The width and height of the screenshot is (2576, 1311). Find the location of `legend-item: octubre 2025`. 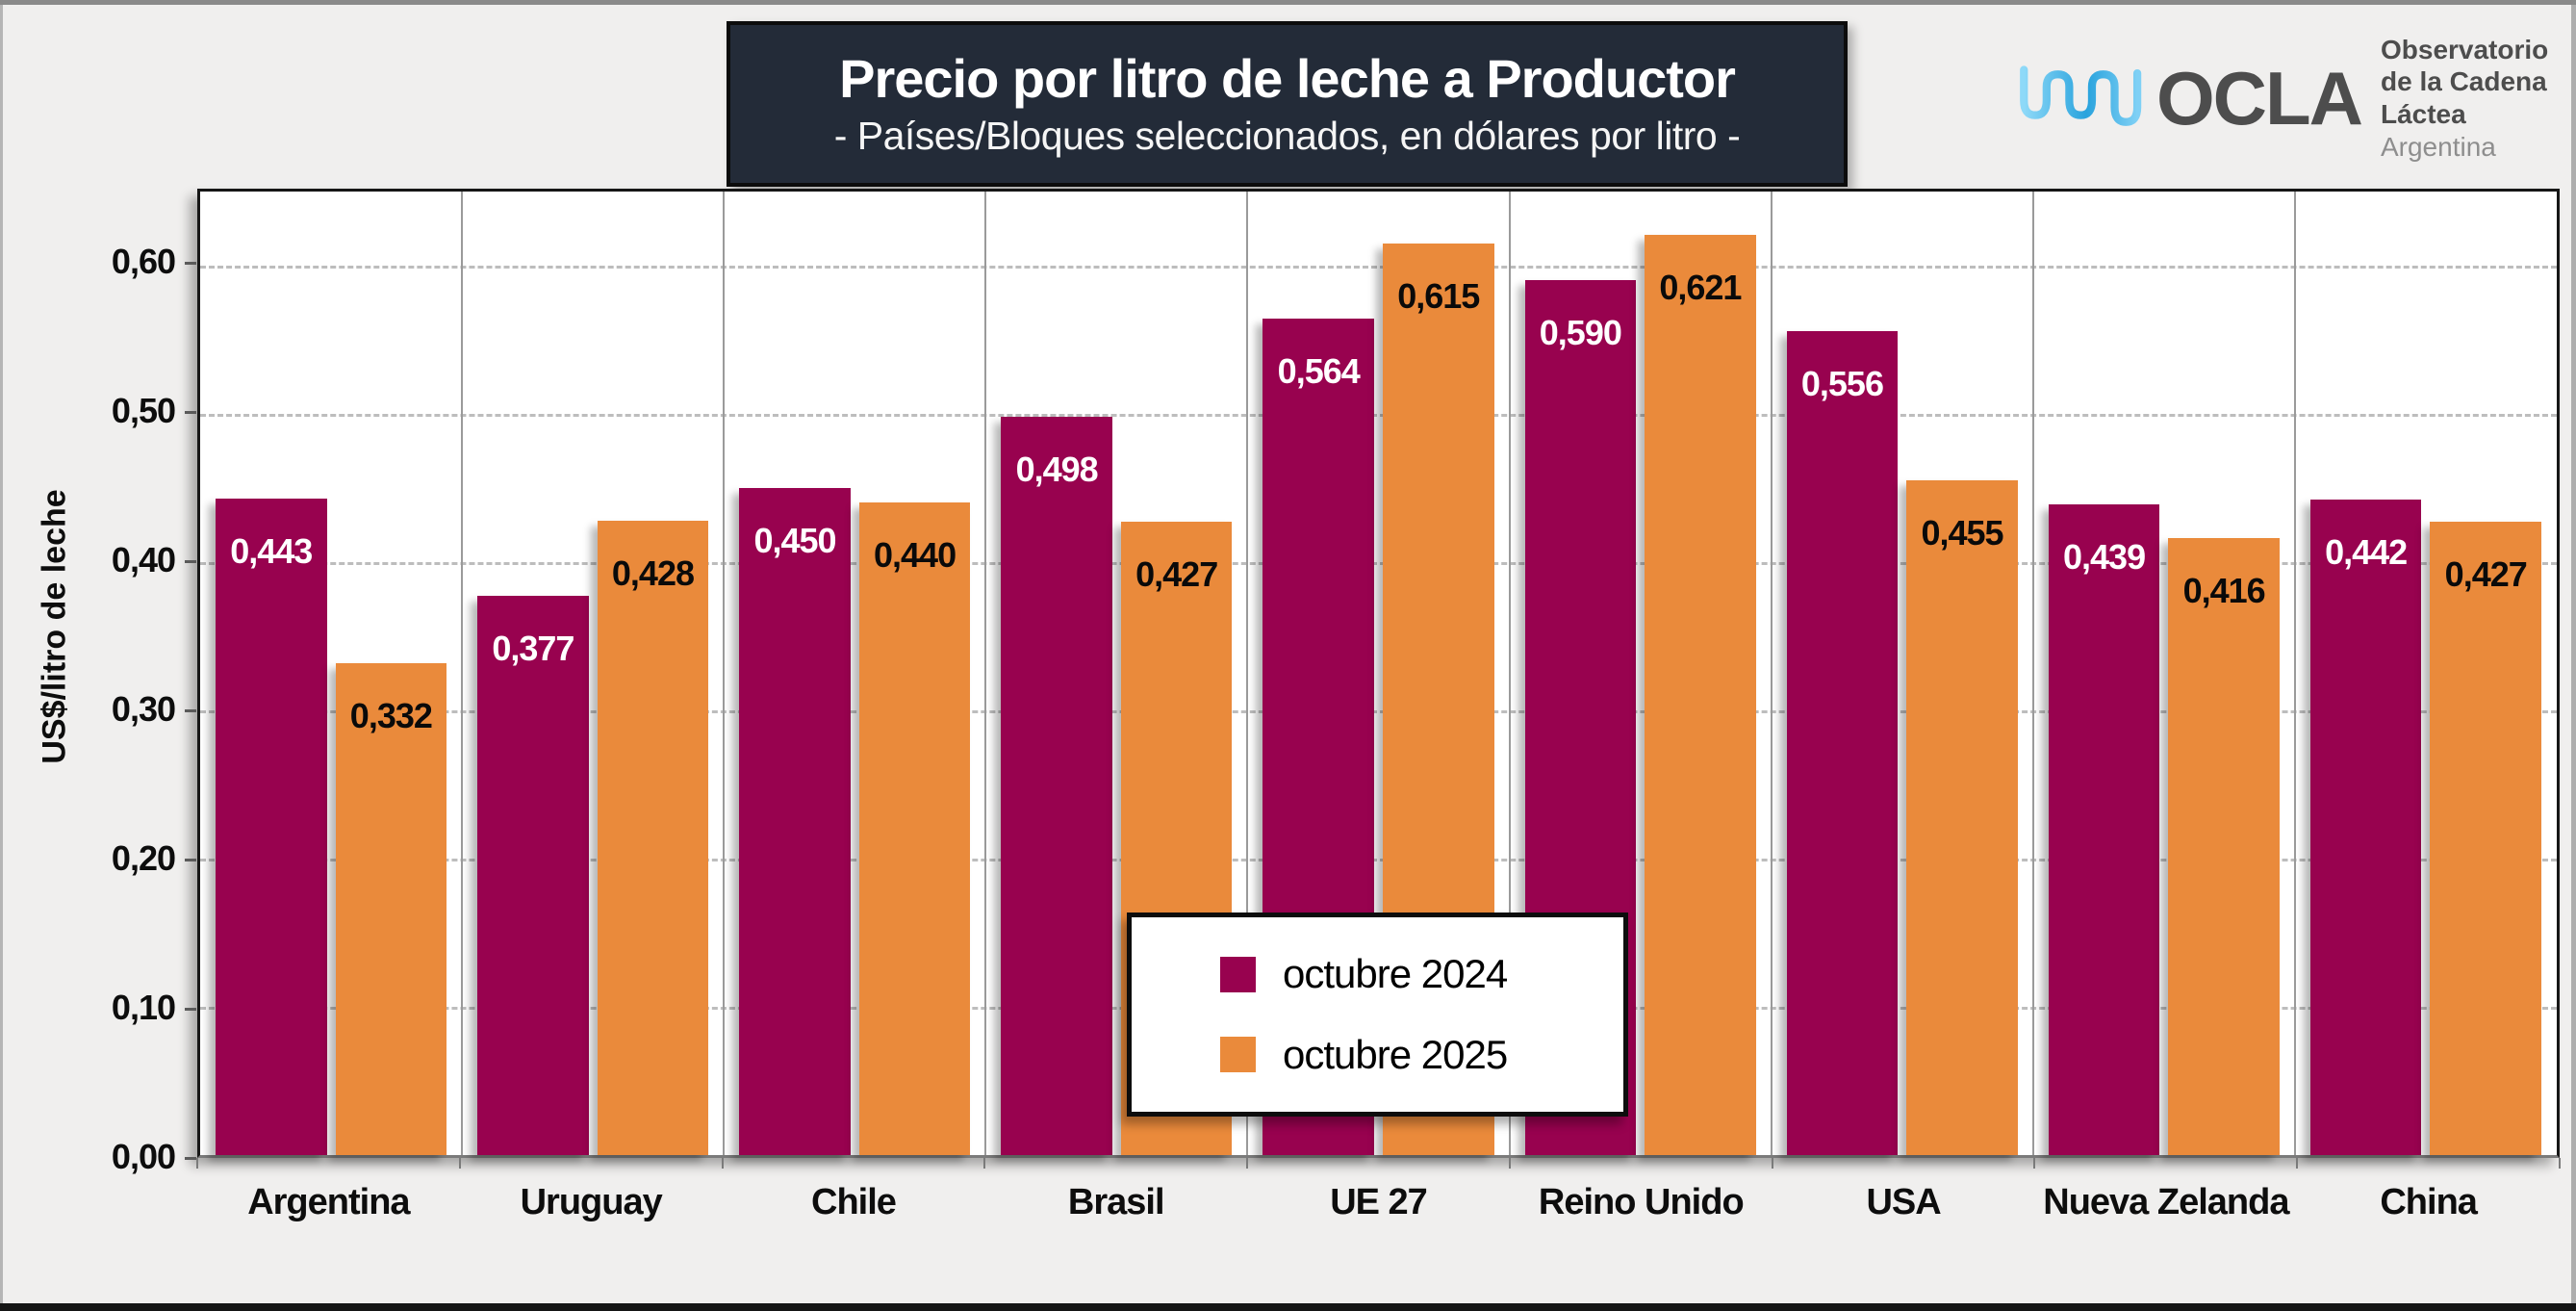

legend-item: octubre 2025 is located at coordinates (1421, 1055).